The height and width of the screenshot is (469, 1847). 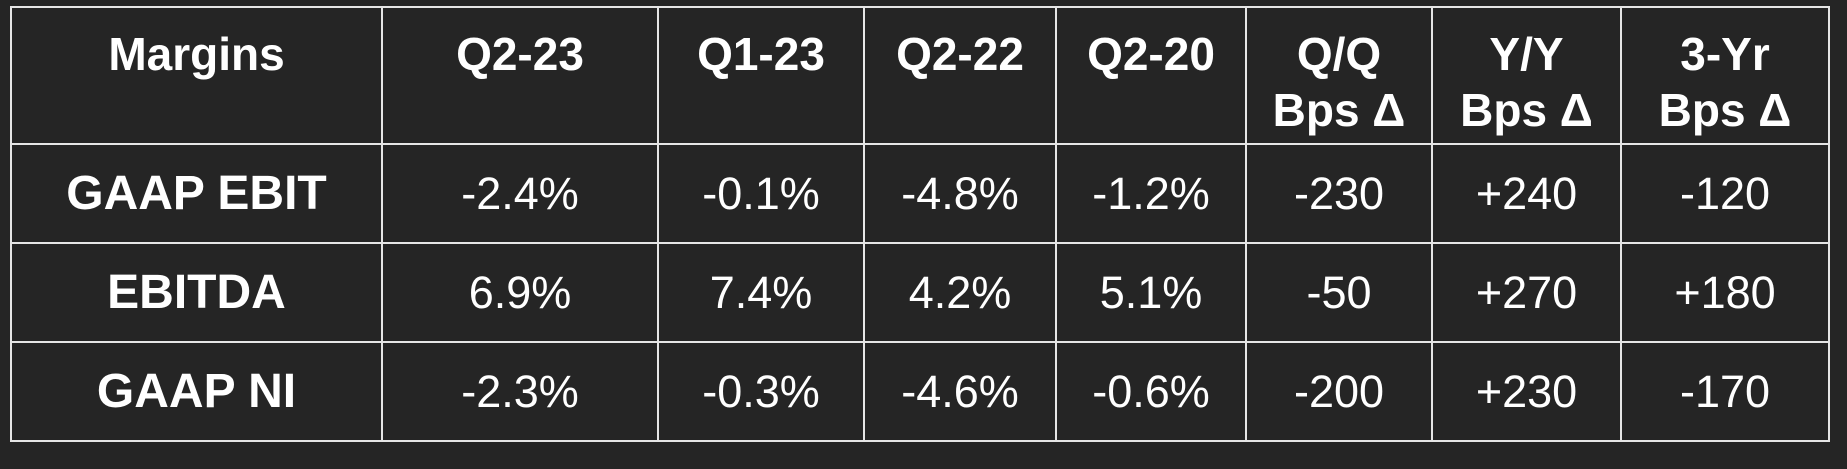 I want to click on header-text: Q2-22, so click(x=960, y=54).